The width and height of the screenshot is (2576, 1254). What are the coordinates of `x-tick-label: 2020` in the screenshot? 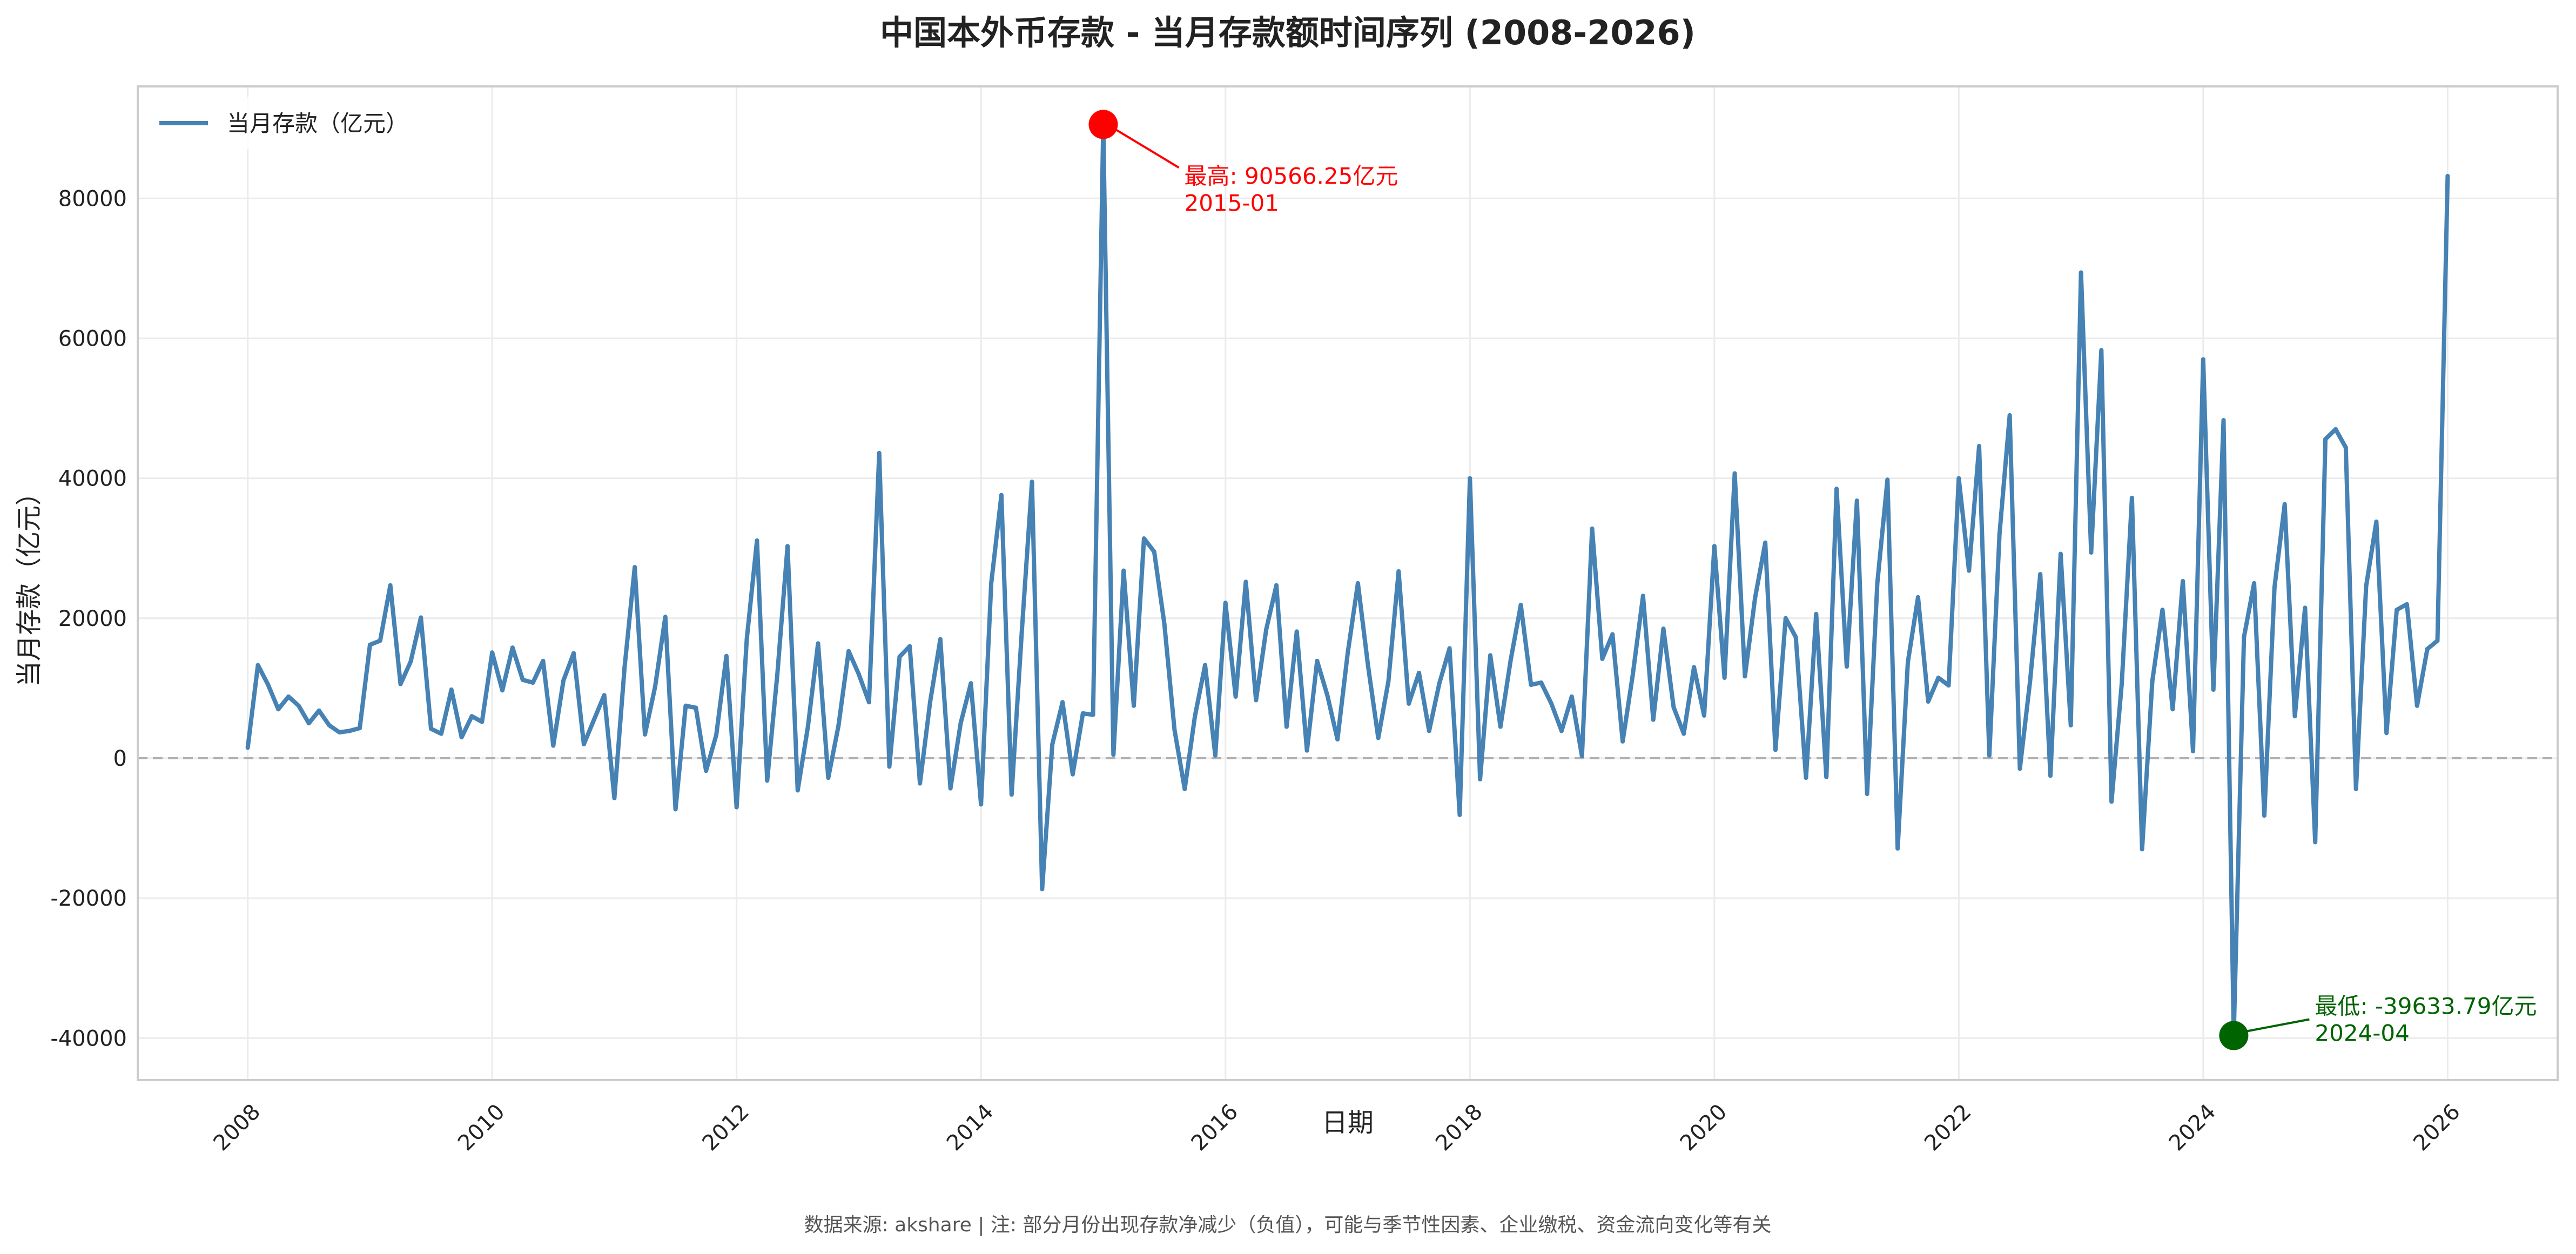 It's located at (1704, 1128).